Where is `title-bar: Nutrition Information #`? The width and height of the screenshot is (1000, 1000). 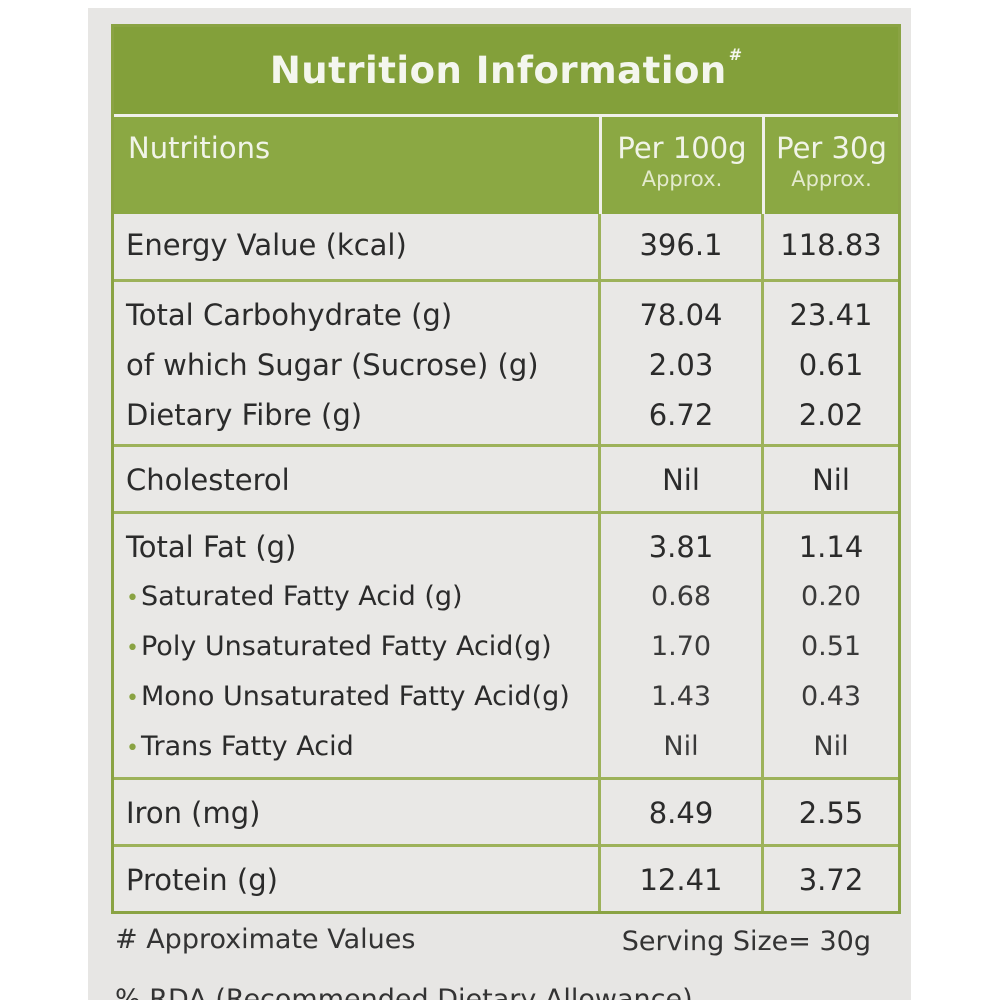
title-bar: Nutrition Information # is located at coordinates (506, 70).